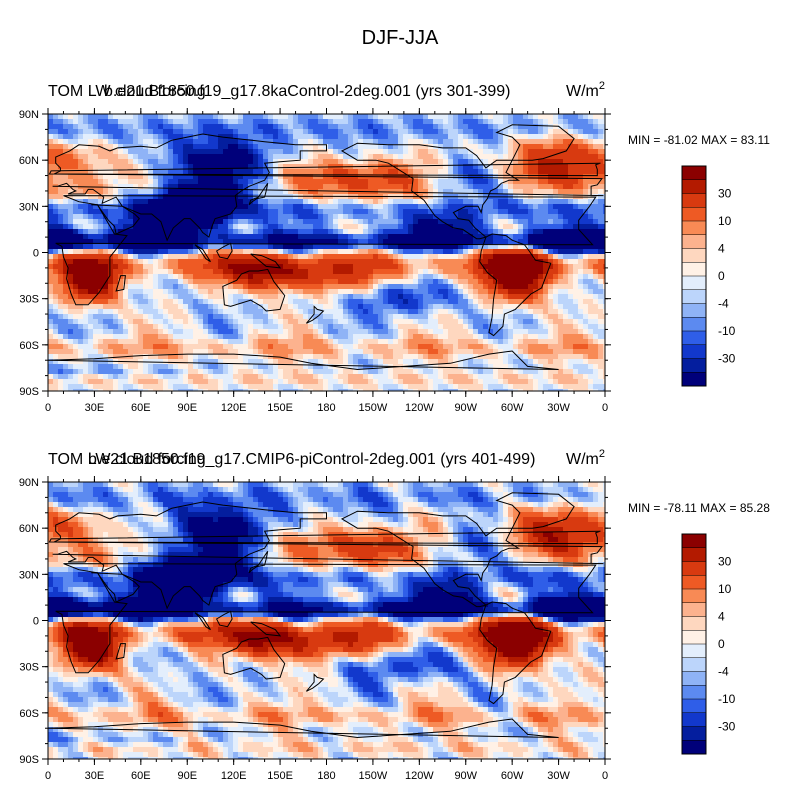  What do you see at coordinates (400, 38) in the screenshot?
I see `figure-title: DJF-JJA` at bounding box center [400, 38].